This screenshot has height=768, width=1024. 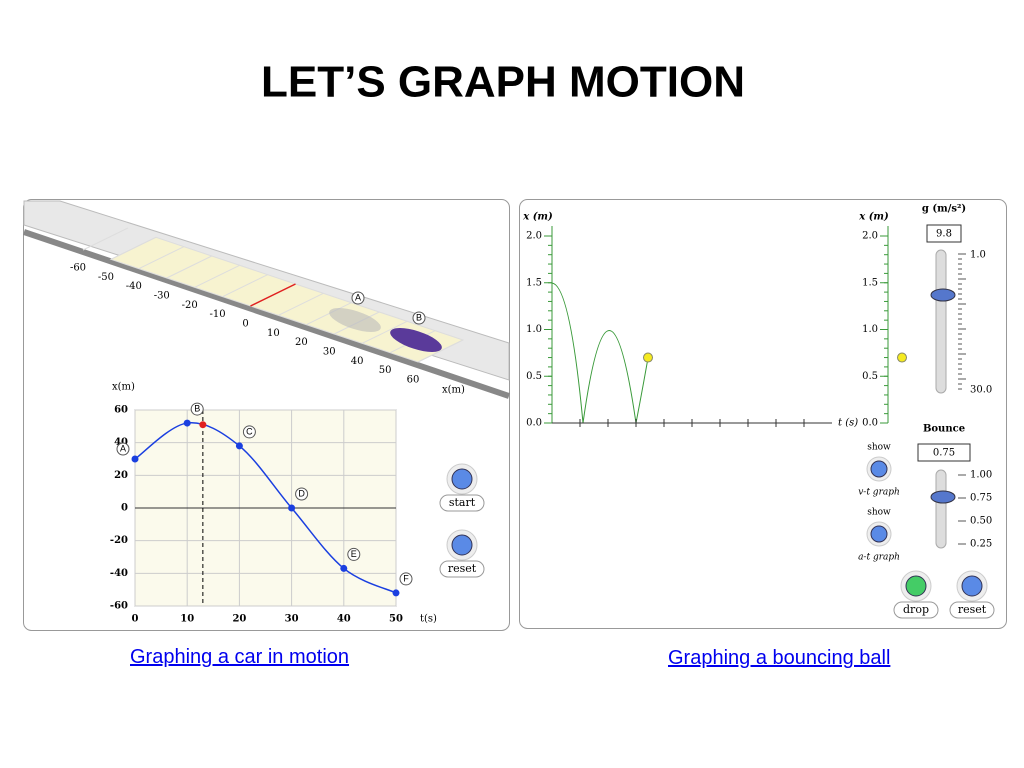 I want to click on x-tick-label: 20, so click(x=239, y=619).